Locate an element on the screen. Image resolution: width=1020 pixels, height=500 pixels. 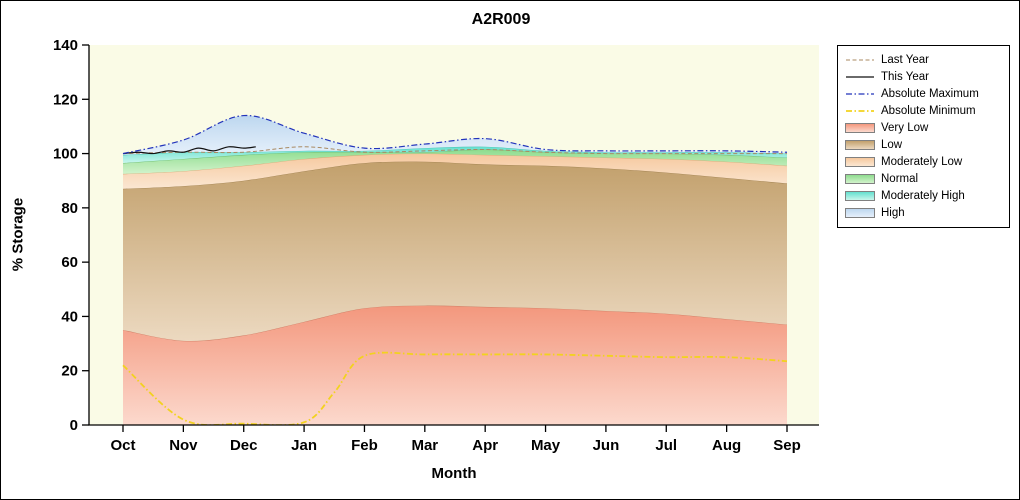
chart-title: A2R009 is located at coordinates (501, 19).